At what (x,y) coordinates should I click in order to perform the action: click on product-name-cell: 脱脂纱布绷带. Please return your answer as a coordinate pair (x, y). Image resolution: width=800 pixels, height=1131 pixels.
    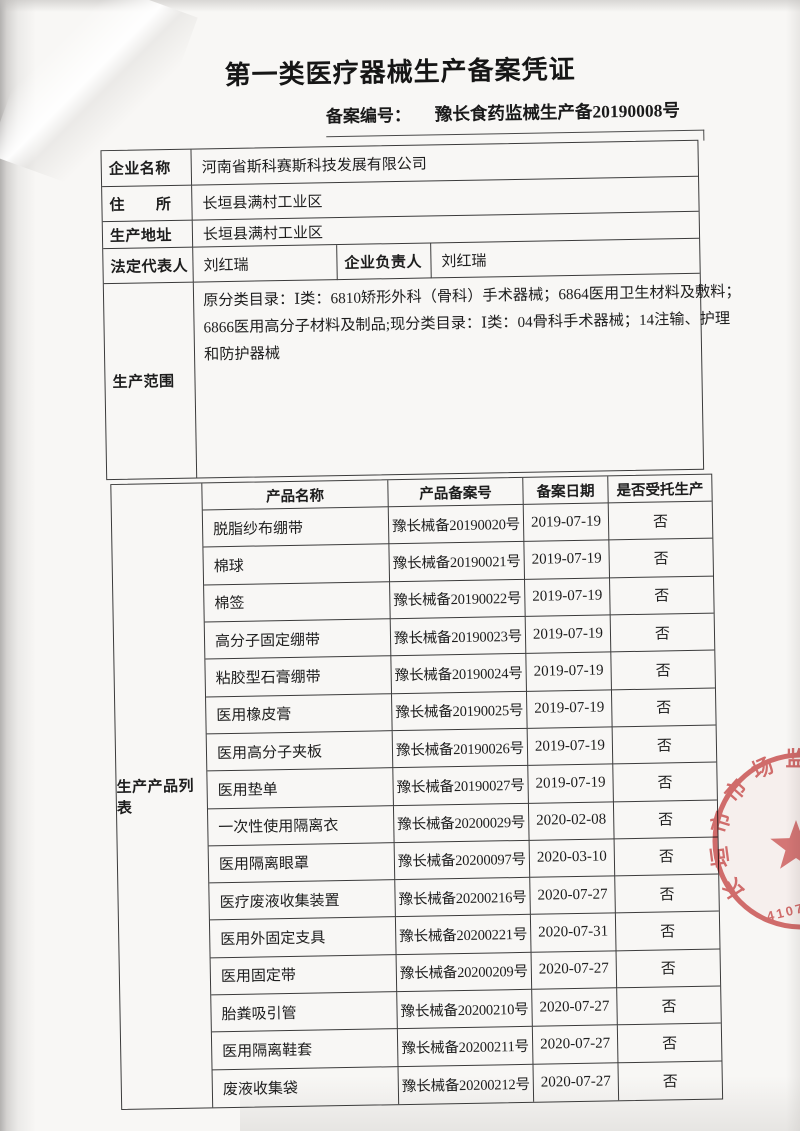
    Looking at the image, I should click on (296, 527).